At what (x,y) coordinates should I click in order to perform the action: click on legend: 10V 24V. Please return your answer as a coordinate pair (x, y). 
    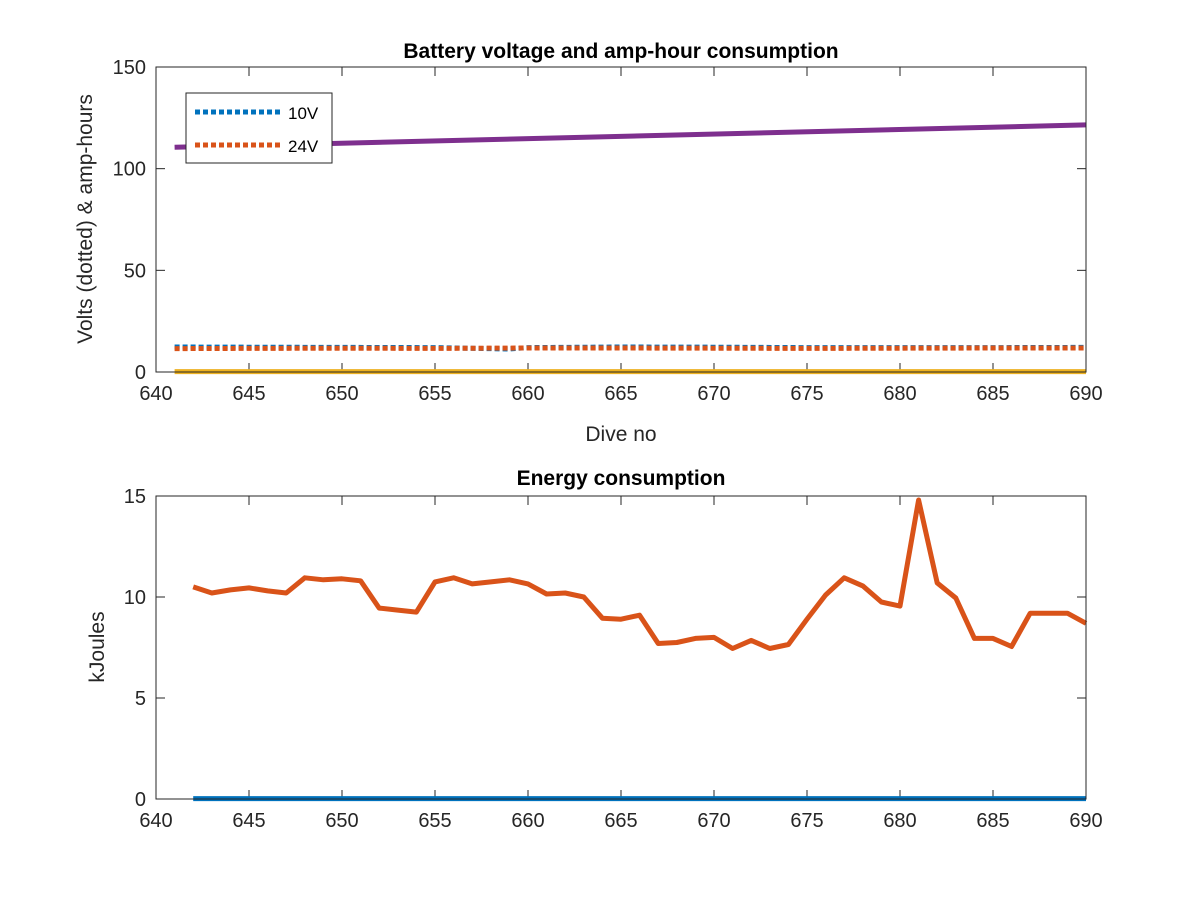
    Looking at the image, I should click on (259, 128).